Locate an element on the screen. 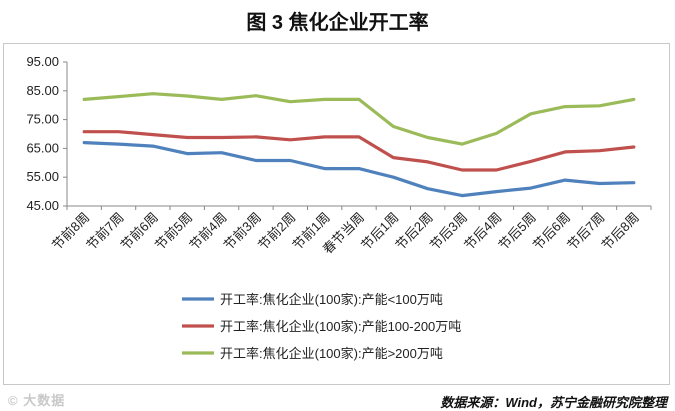 The height and width of the screenshot is (411, 675). source-note: 数据来源：Wind，苏宁金融研究院整理 is located at coordinates (553, 402).